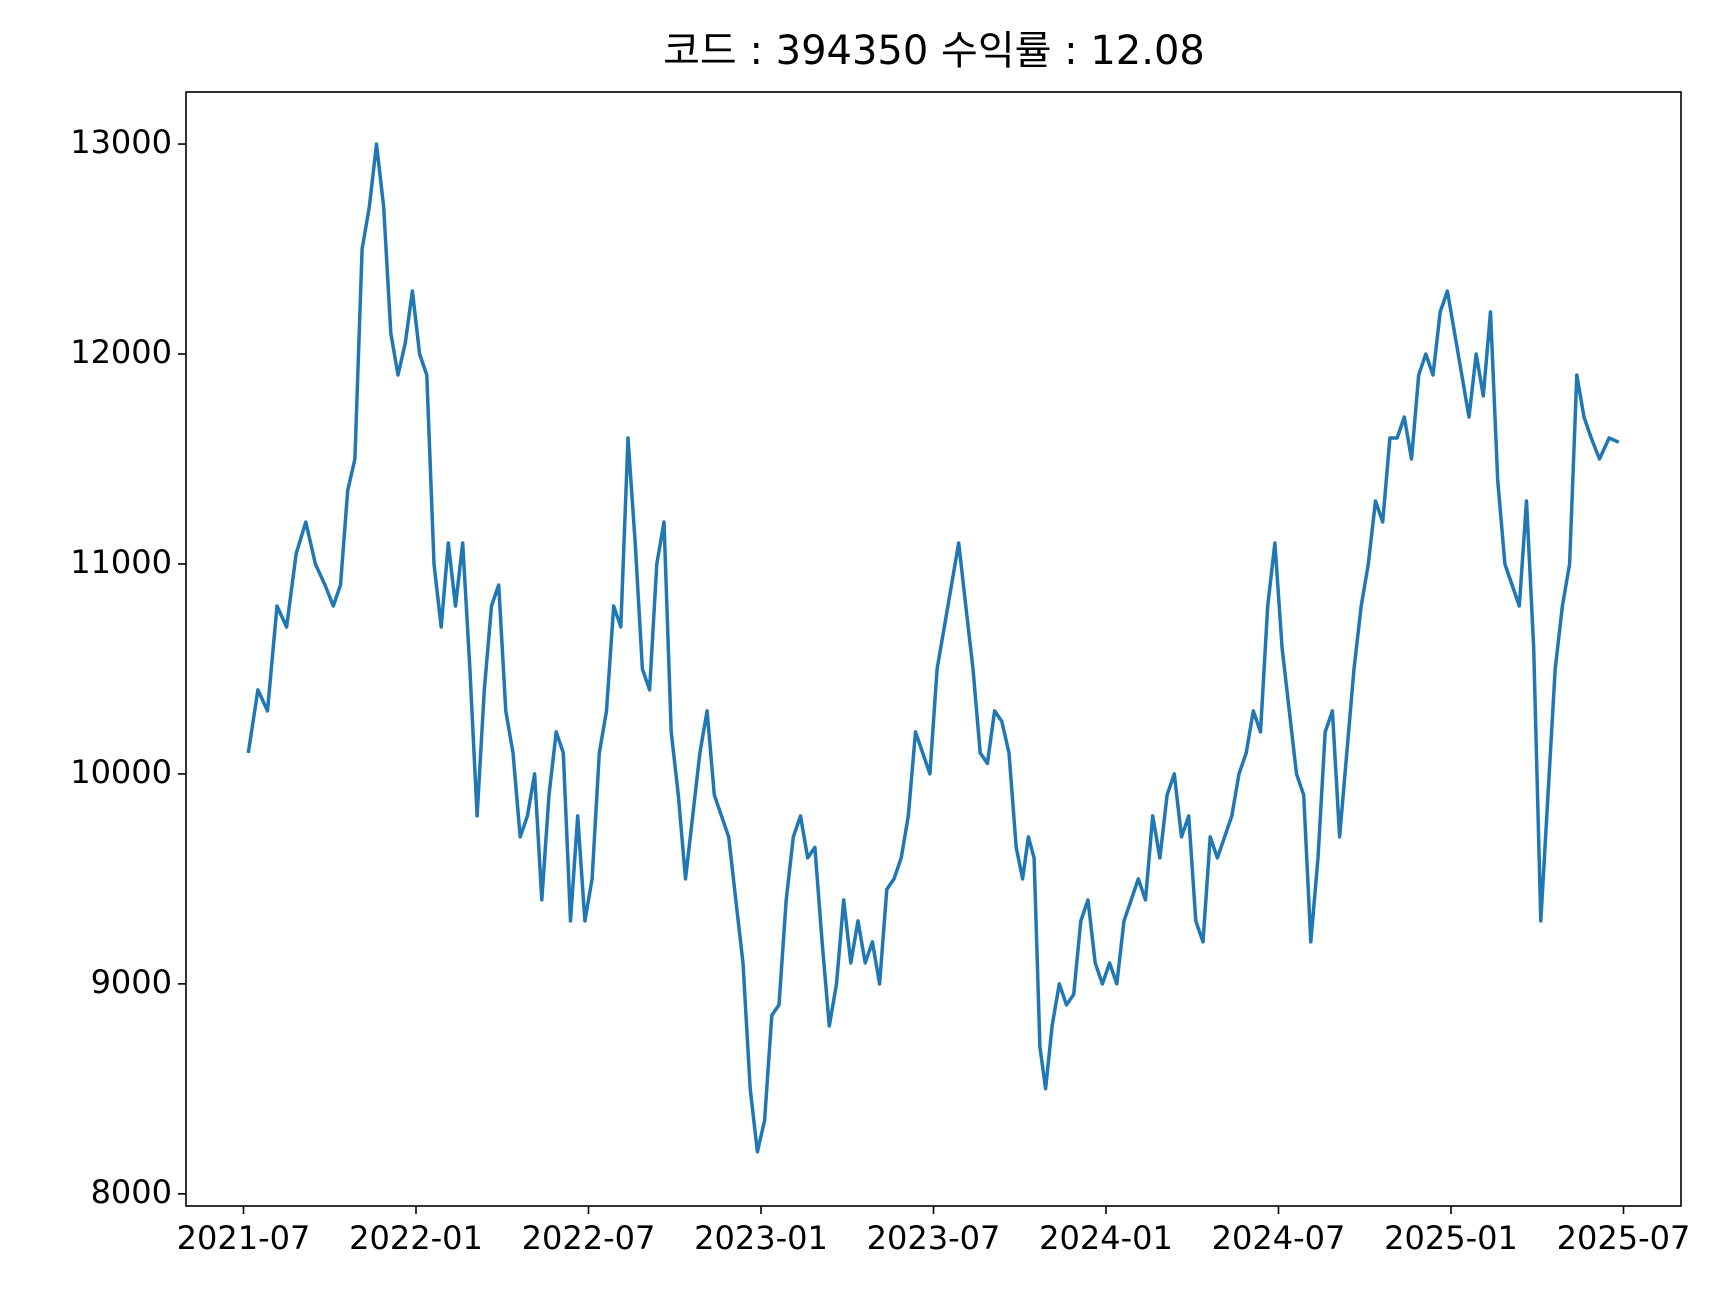  I want to click on x-tick-label: 2024-01, so click(1106, 1238).